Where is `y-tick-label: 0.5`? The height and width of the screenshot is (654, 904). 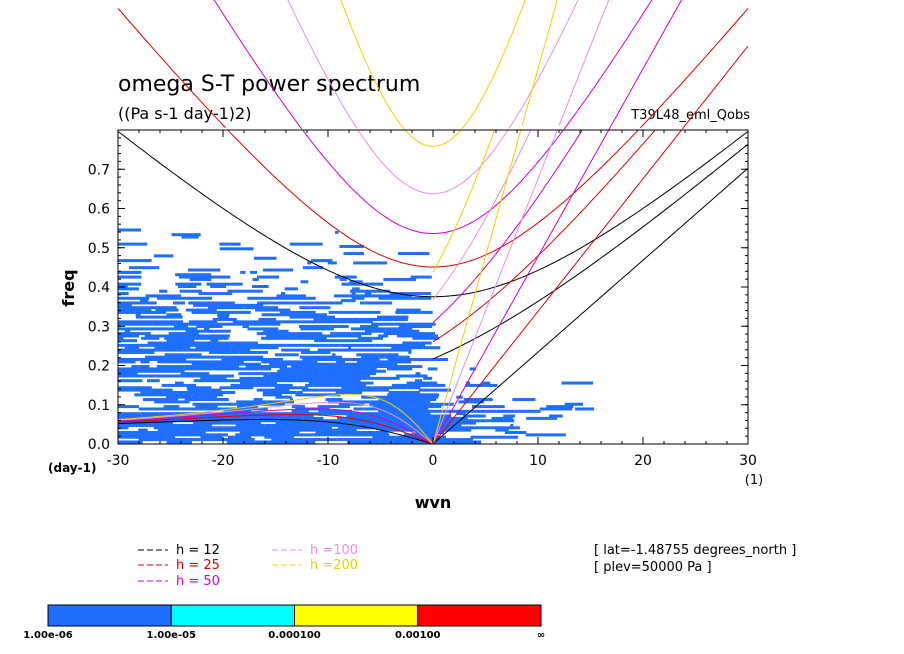 y-tick-label: 0.5 is located at coordinates (99, 249).